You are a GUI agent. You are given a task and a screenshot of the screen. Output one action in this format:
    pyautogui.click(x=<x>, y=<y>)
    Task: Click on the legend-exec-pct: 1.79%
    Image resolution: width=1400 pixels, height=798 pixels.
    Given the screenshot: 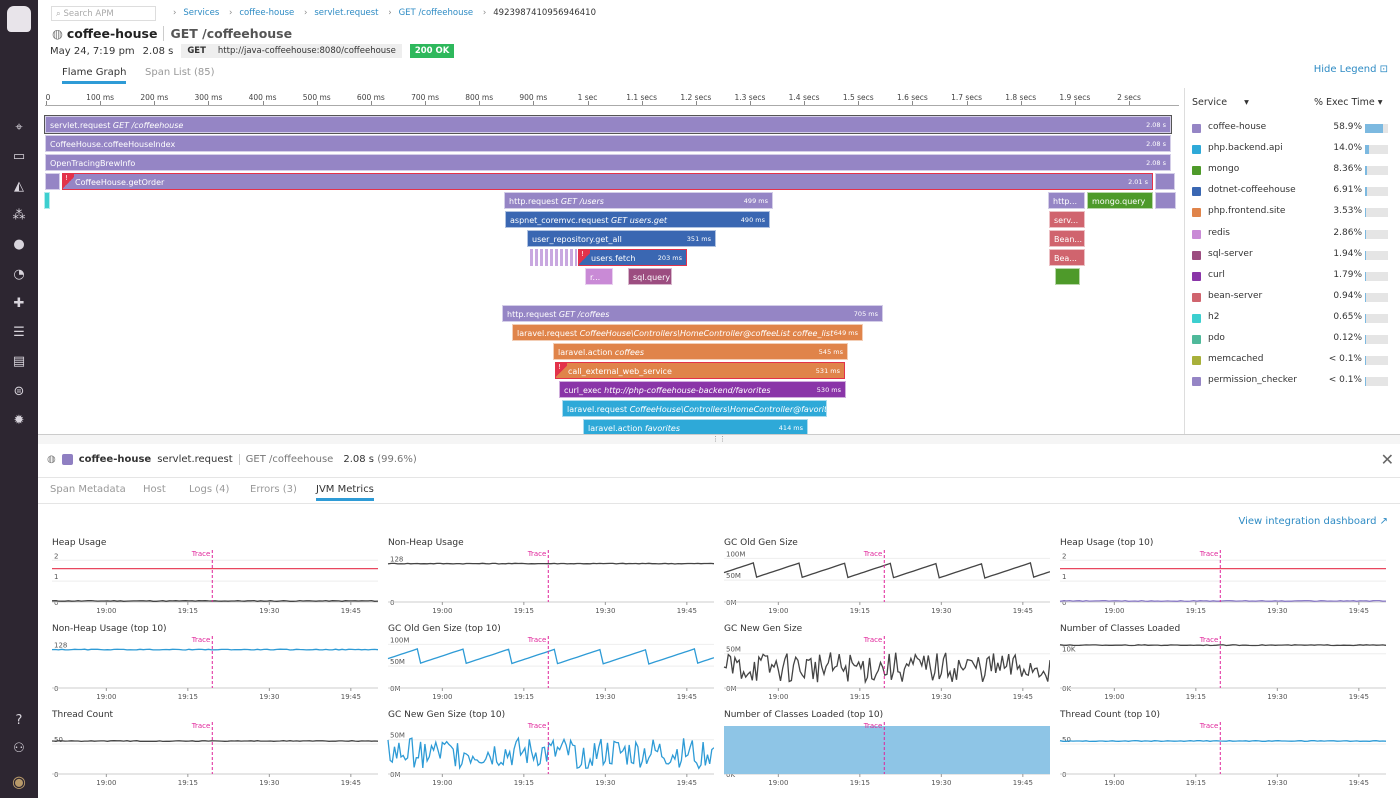 What is the action you would take?
    pyautogui.click(x=1347, y=274)
    